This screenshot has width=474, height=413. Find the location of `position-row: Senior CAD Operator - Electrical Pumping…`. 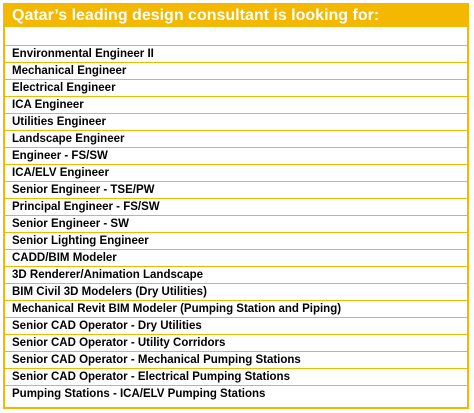

position-row: Senior CAD Operator - Electrical Pumping… is located at coordinates (236, 377).